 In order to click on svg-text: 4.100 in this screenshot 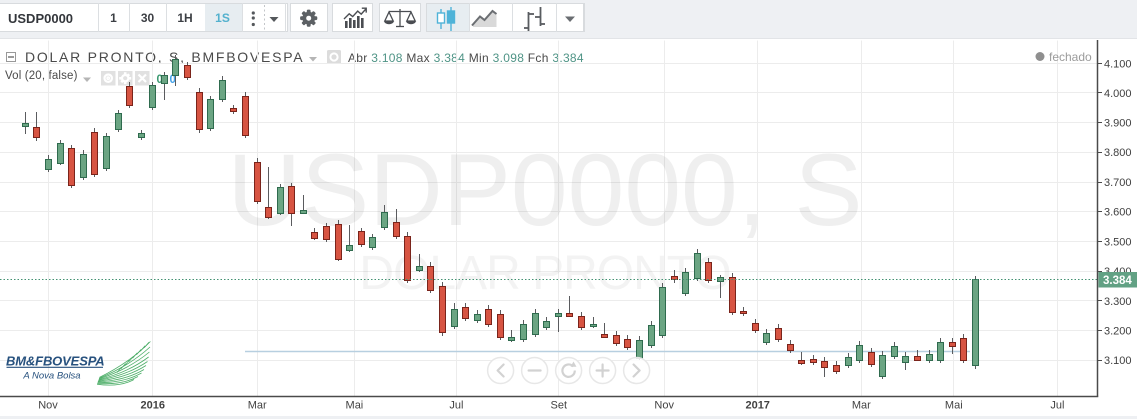, I will do `click(1118, 64)`.